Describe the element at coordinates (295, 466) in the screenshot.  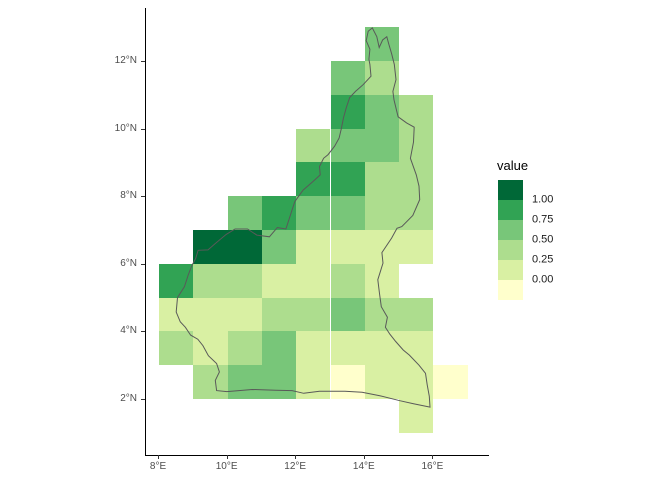
I see `x-tick-label: 12°E` at that location.